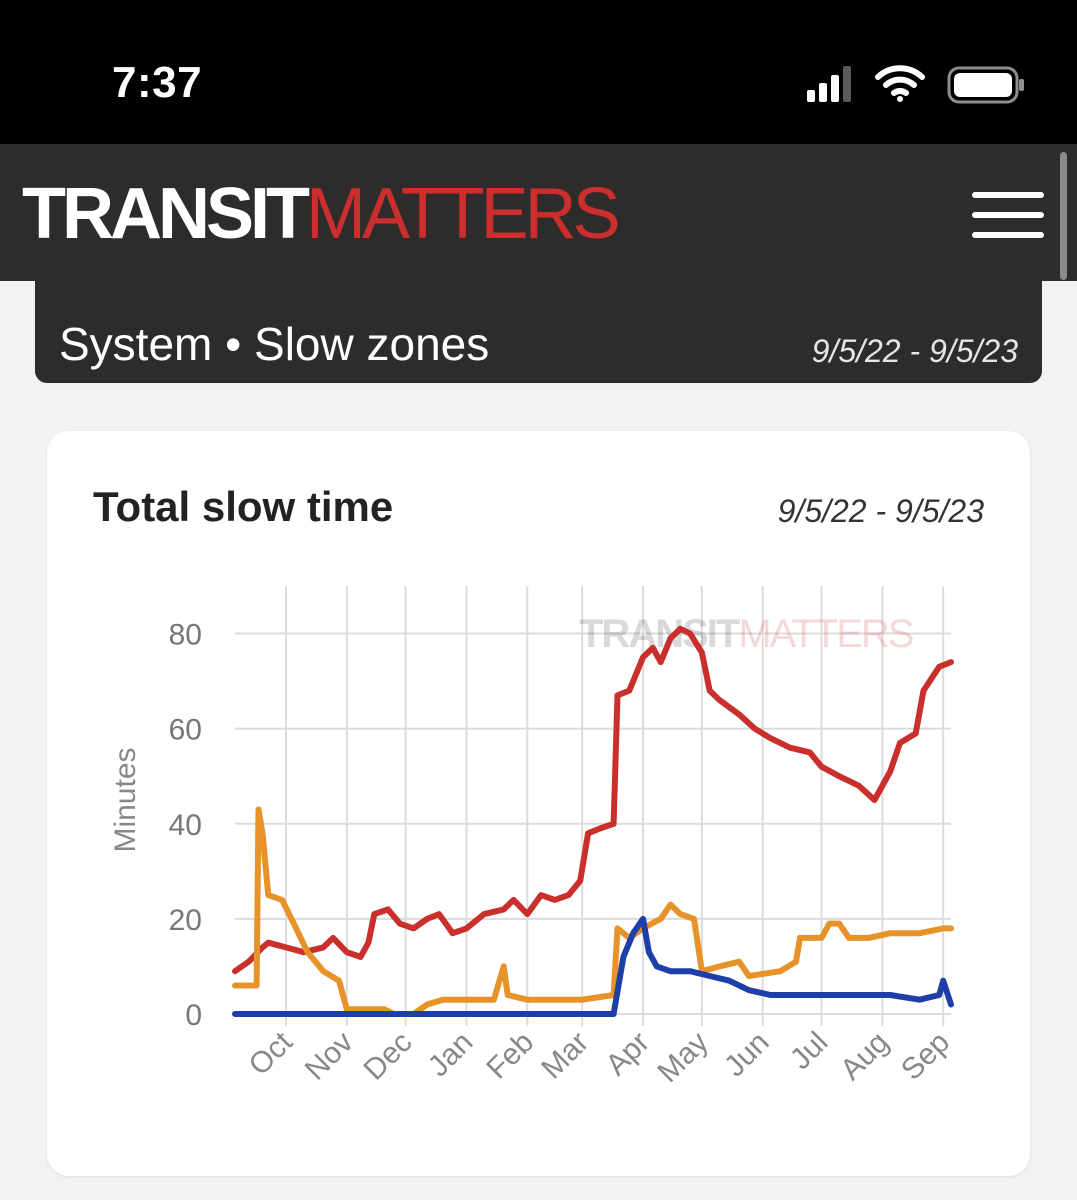 The height and width of the screenshot is (1200, 1077). I want to click on wifi-icon, so click(900, 83).